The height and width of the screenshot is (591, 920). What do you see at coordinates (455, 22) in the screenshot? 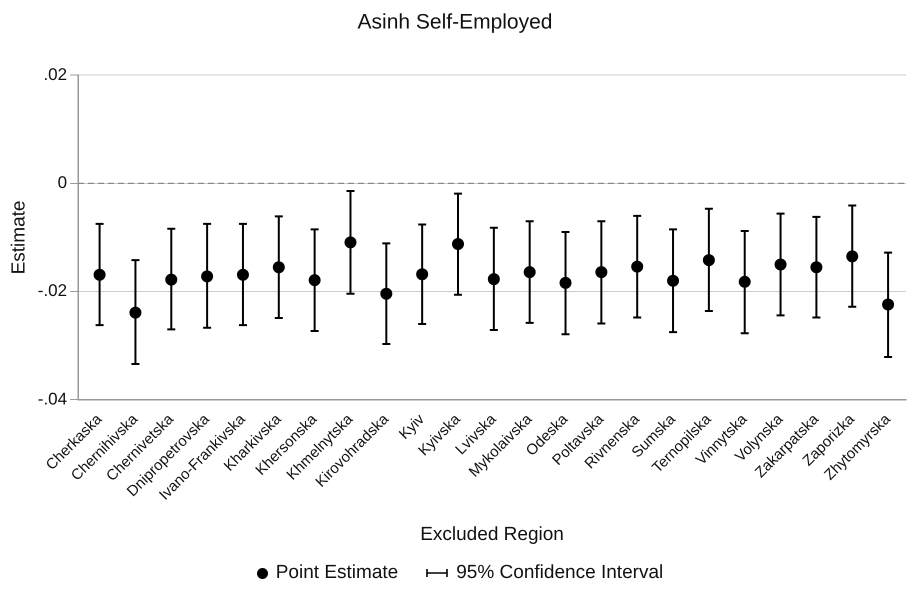
I see `chart-title: Asinh Self-Employed` at bounding box center [455, 22].